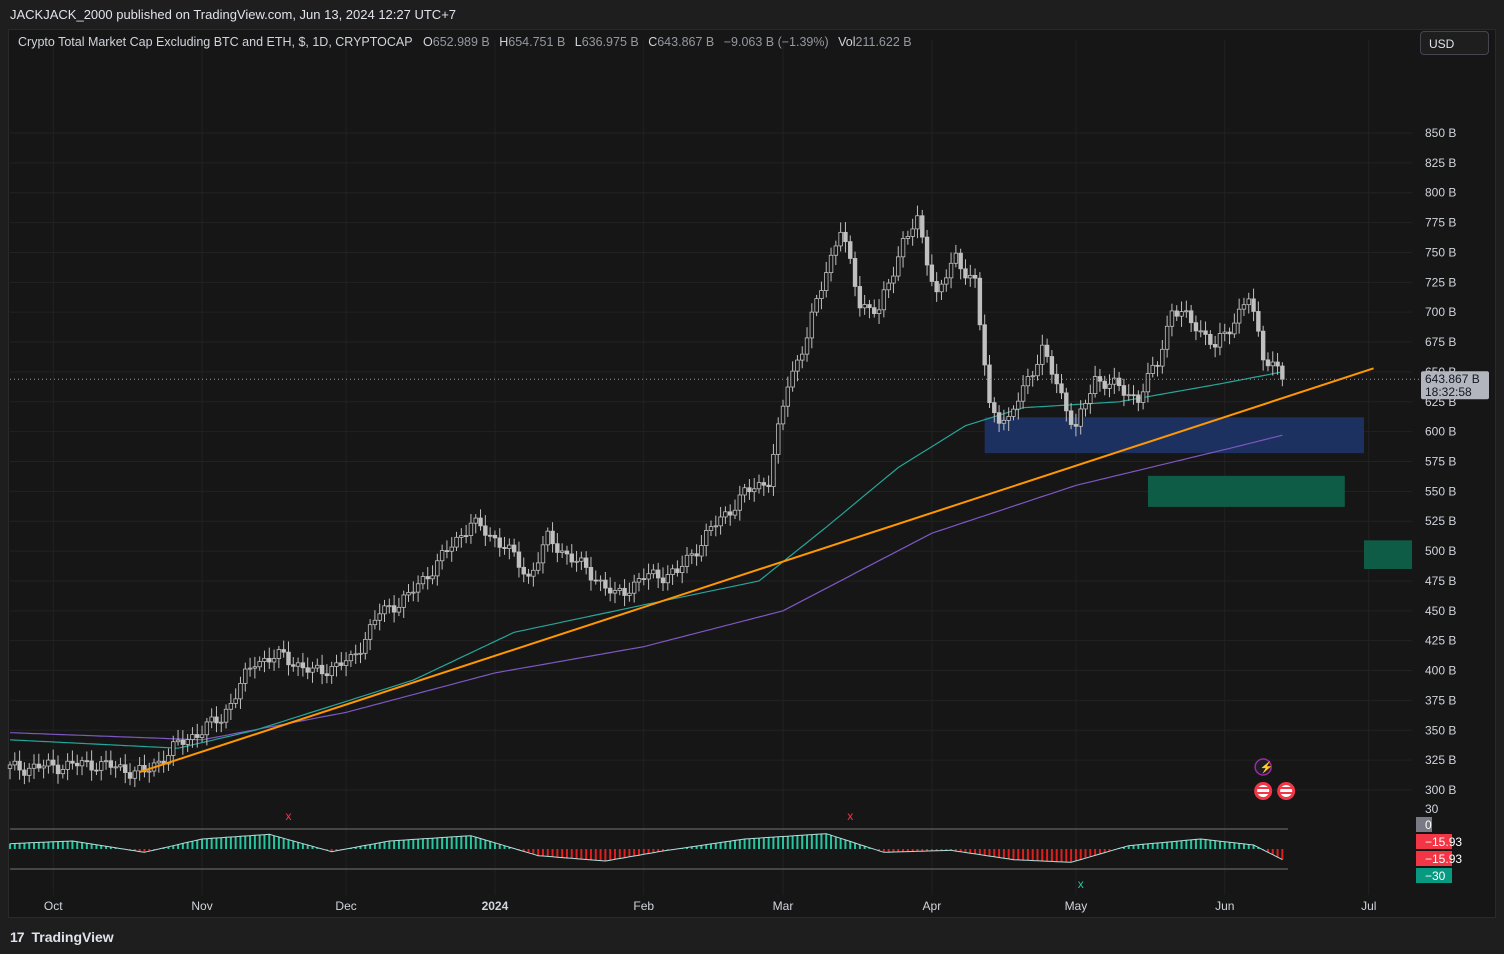 This screenshot has width=1504, height=954. What do you see at coordinates (646, 848) in the screenshot?
I see `osc-line` at bounding box center [646, 848].